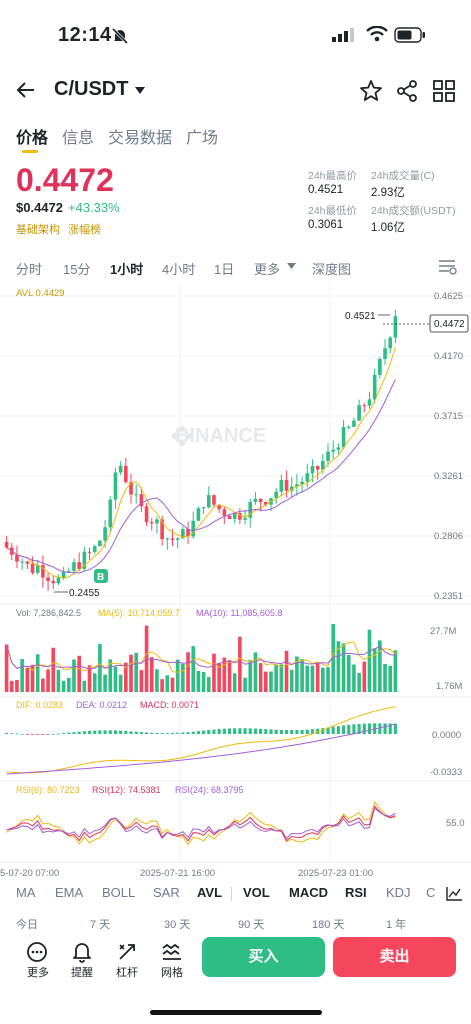 This screenshot has height=1024, width=471. What do you see at coordinates (446, 735) in the screenshot?
I see `macd-tick-zero: 0.0000` at bounding box center [446, 735].